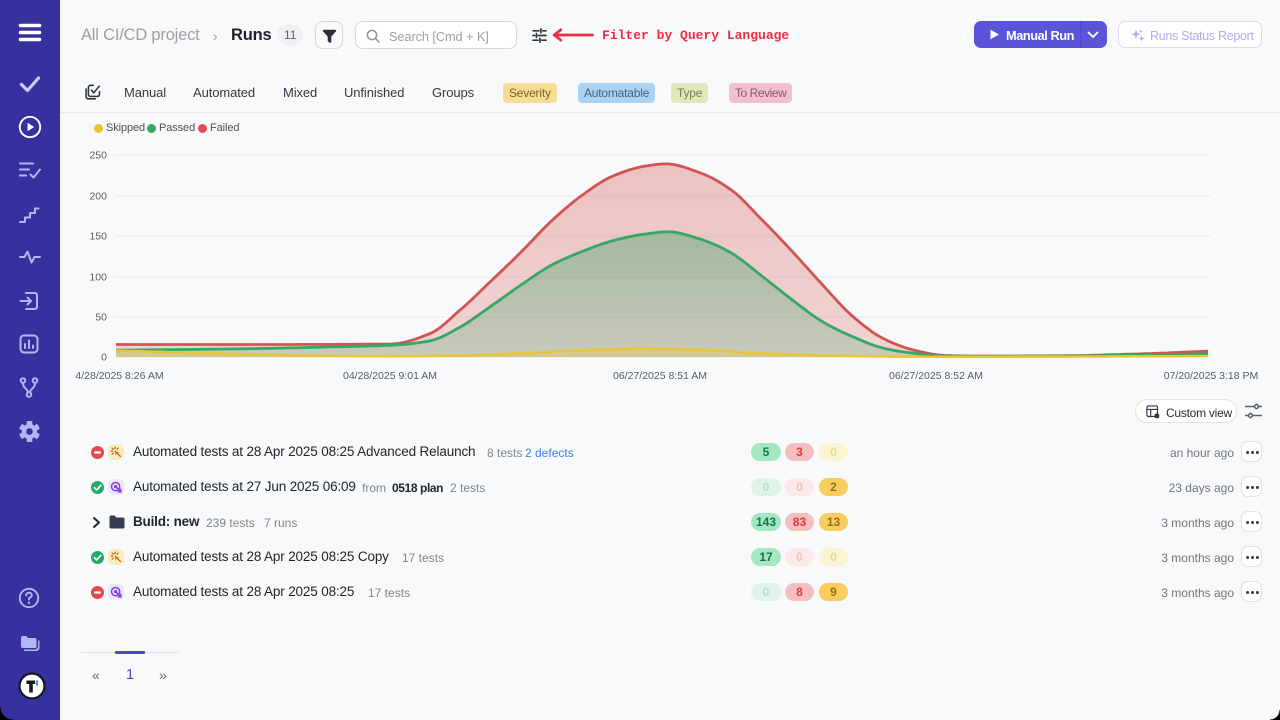 The image size is (1280, 720). Describe the element at coordinates (98, 237) in the screenshot. I see `svg-text: 150` at that location.